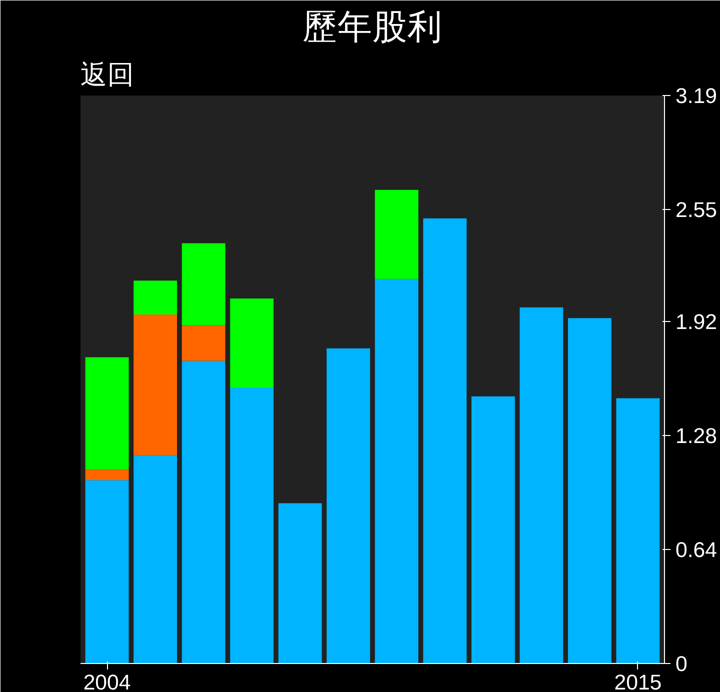 This screenshot has width=720, height=692. What do you see at coordinates (638, 681) in the screenshot?
I see `x-tick-label: 2015` at bounding box center [638, 681].